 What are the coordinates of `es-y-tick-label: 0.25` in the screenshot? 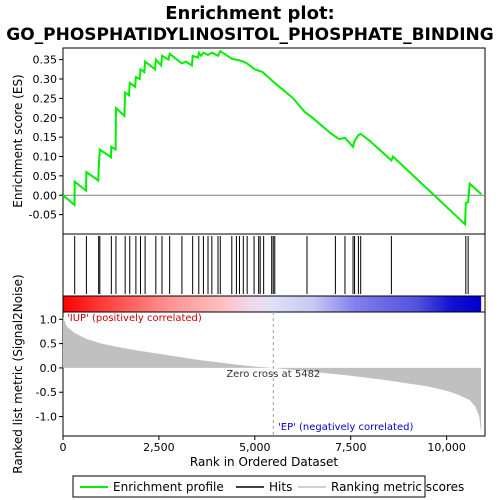 It's located at (45, 98).